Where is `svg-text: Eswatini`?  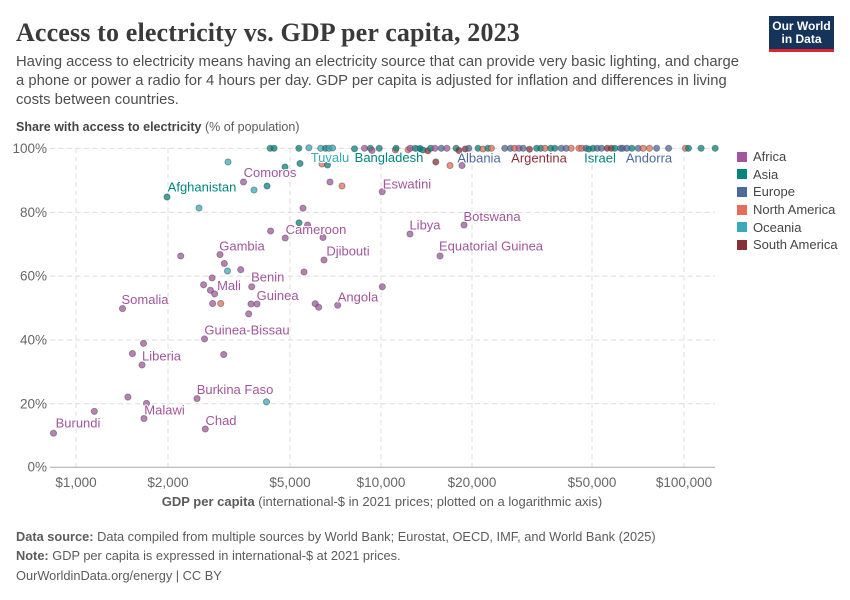 svg-text: Eswatini is located at coordinates (407, 184).